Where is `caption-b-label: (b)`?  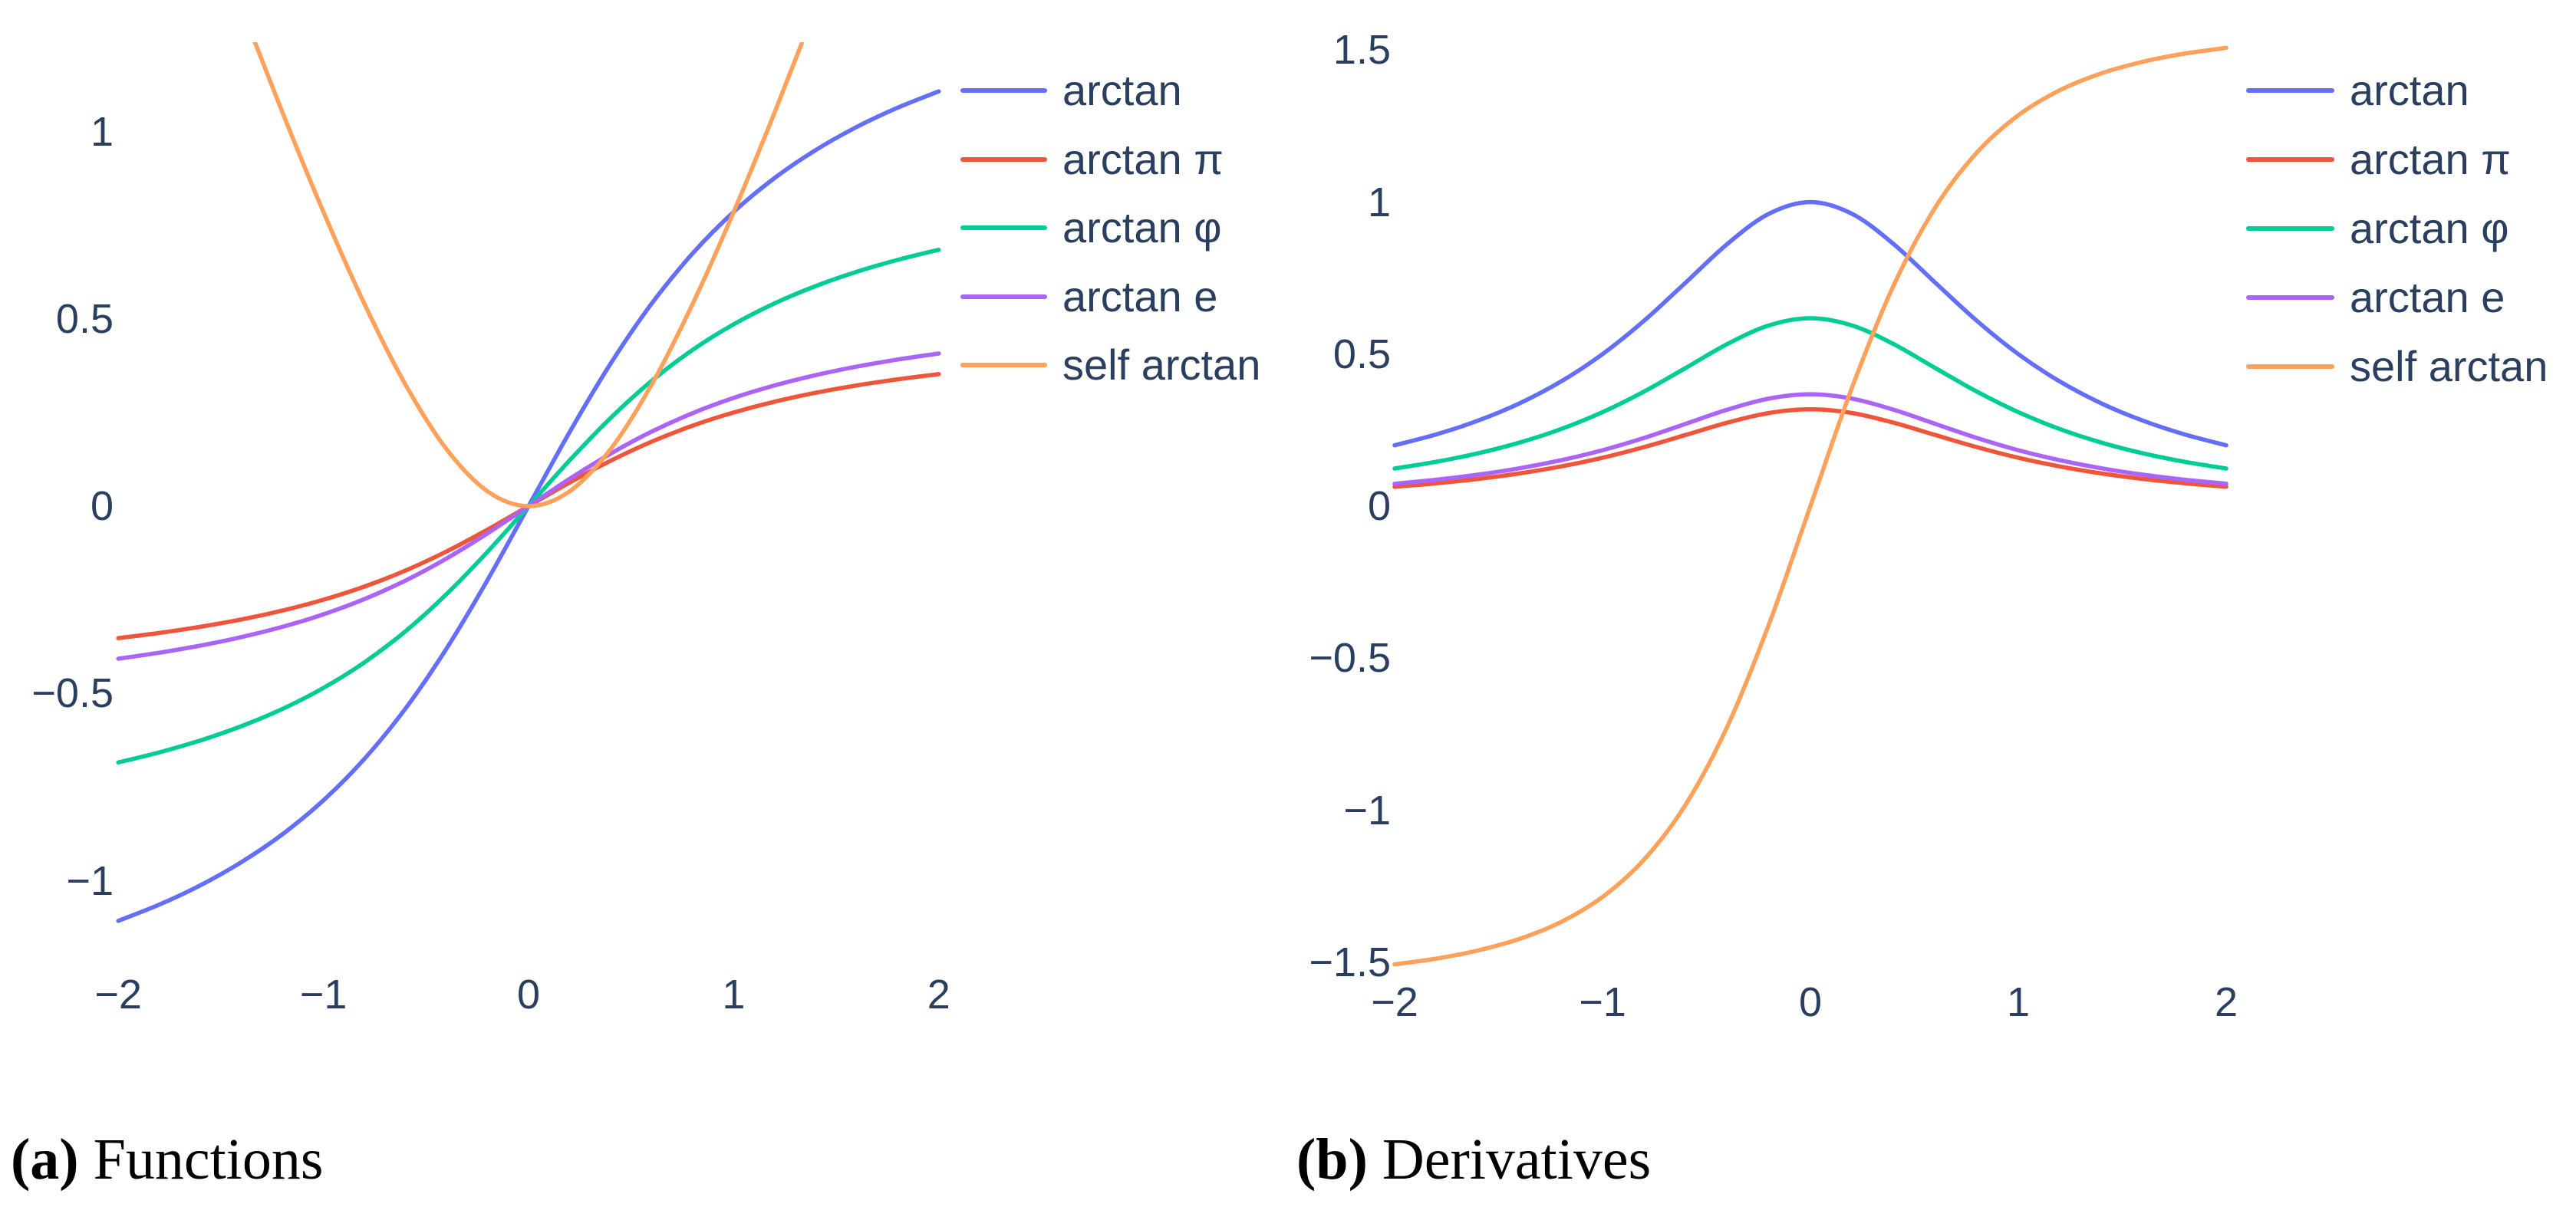
caption-b-label: (b) is located at coordinates (1332, 1159).